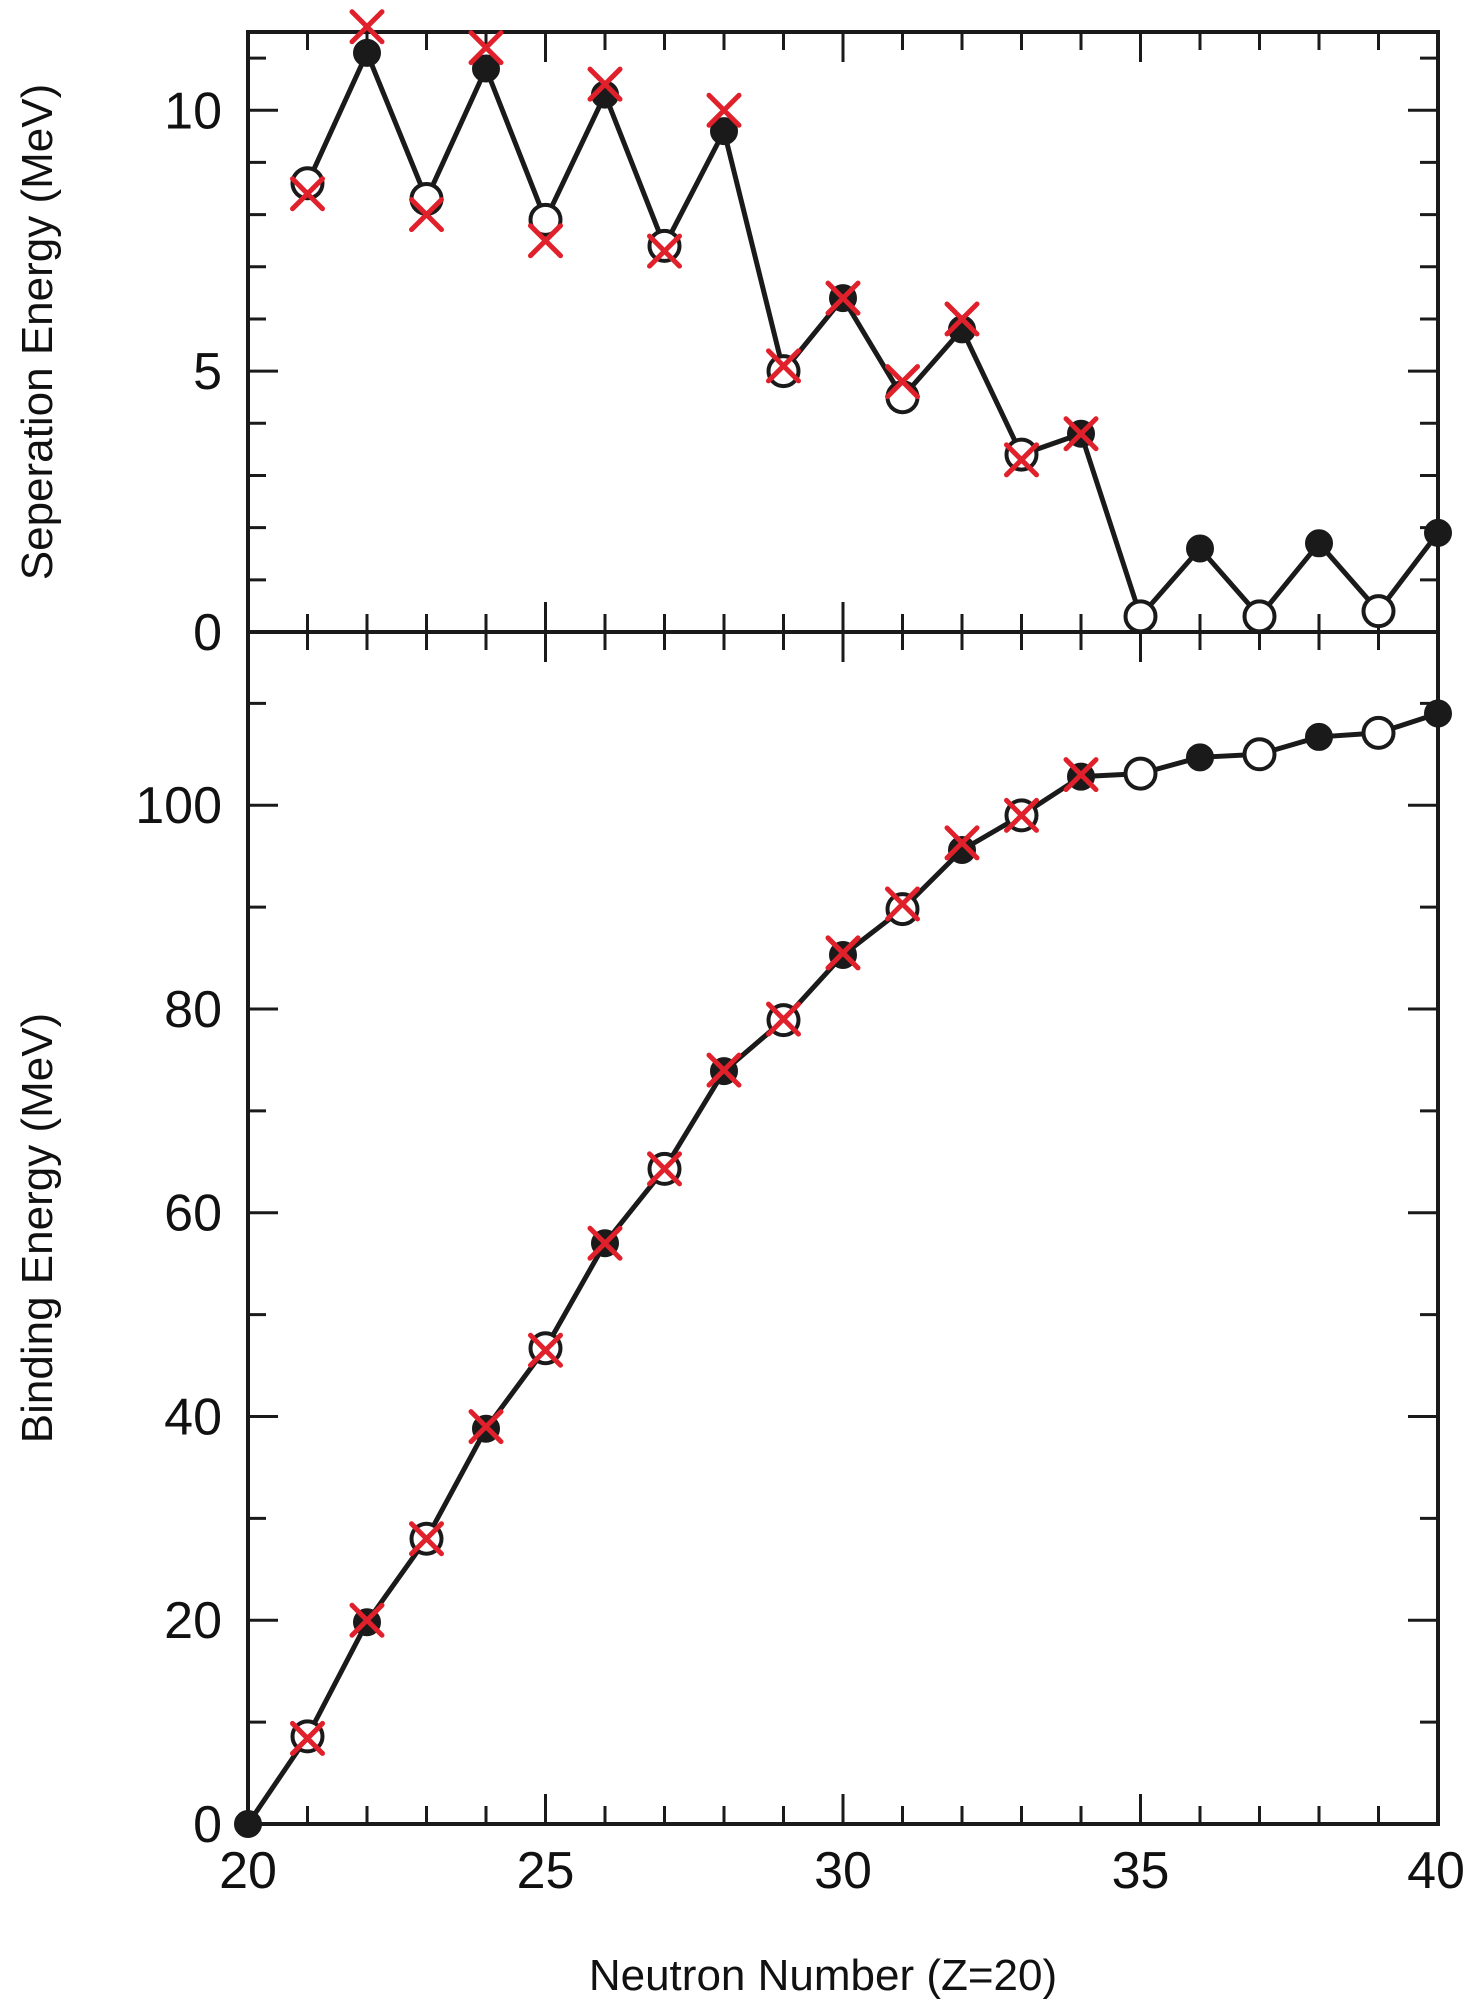 The width and height of the screenshot is (1476, 2016). I want to click on top-crosses, so click(694, 243).